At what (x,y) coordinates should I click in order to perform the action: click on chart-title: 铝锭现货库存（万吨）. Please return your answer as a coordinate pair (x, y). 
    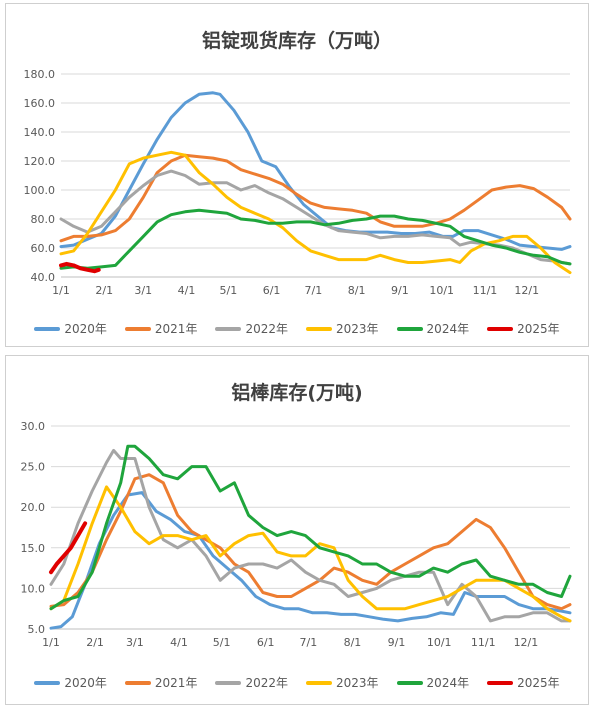
    Looking at the image, I should click on (296, 41).